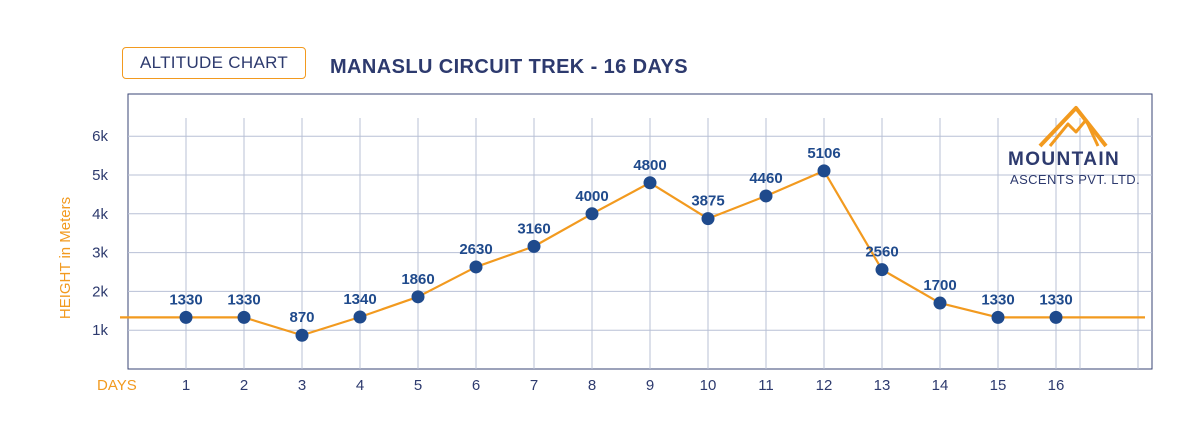  What do you see at coordinates (100, 330) in the screenshot?
I see `y-tick-label: 1k` at bounding box center [100, 330].